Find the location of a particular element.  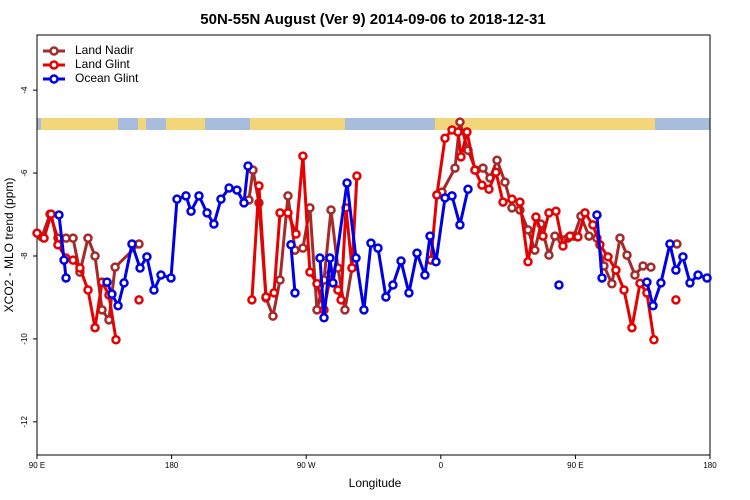

x-tick-label: 90 E is located at coordinates (37, 465).